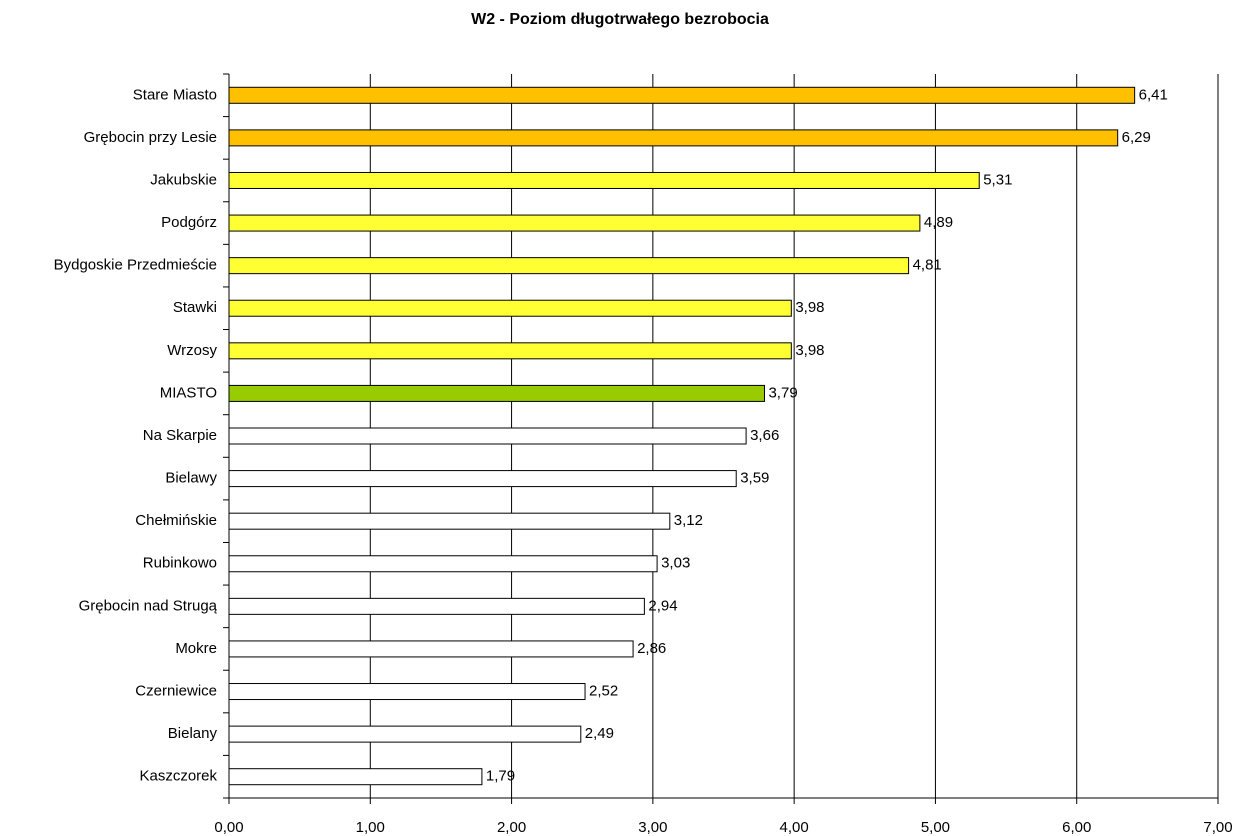 This screenshot has height=836, width=1241. What do you see at coordinates (135, 265) in the screenshot?
I see `y-tick-label: Bydgoskie Przedmieście` at bounding box center [135, 265].